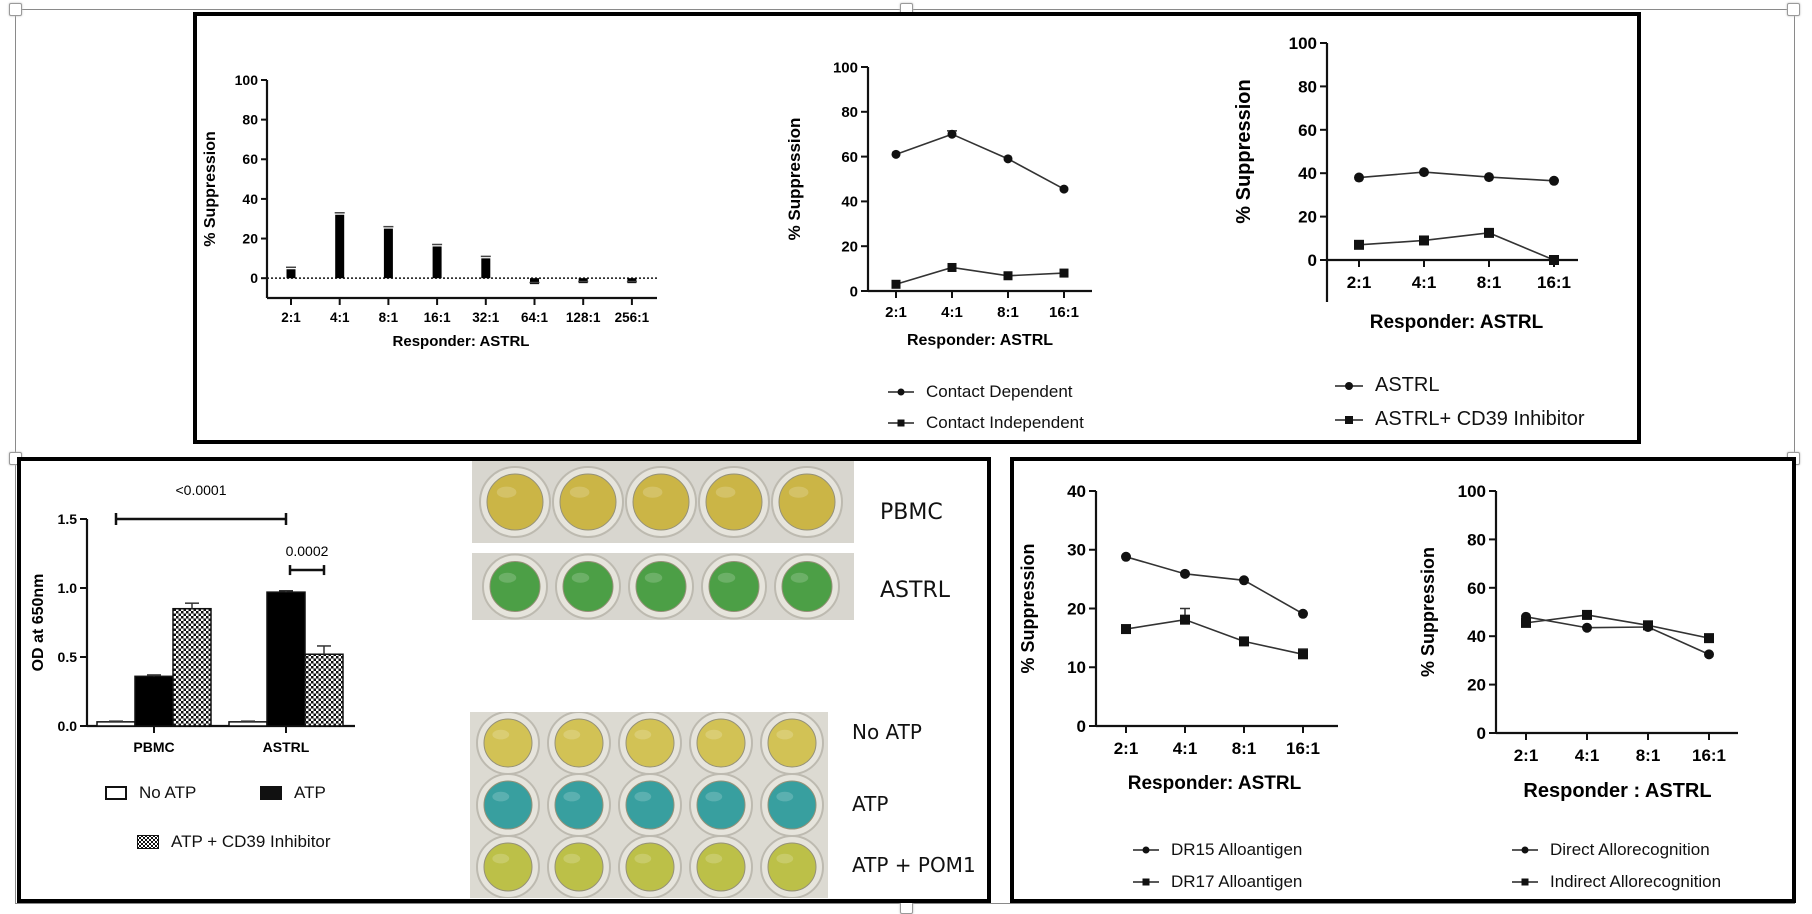  Describe the element at coordinates (914, 865) in the screenshot. I see `photo-label-atp-pom1: ATP + POM1` at that location.